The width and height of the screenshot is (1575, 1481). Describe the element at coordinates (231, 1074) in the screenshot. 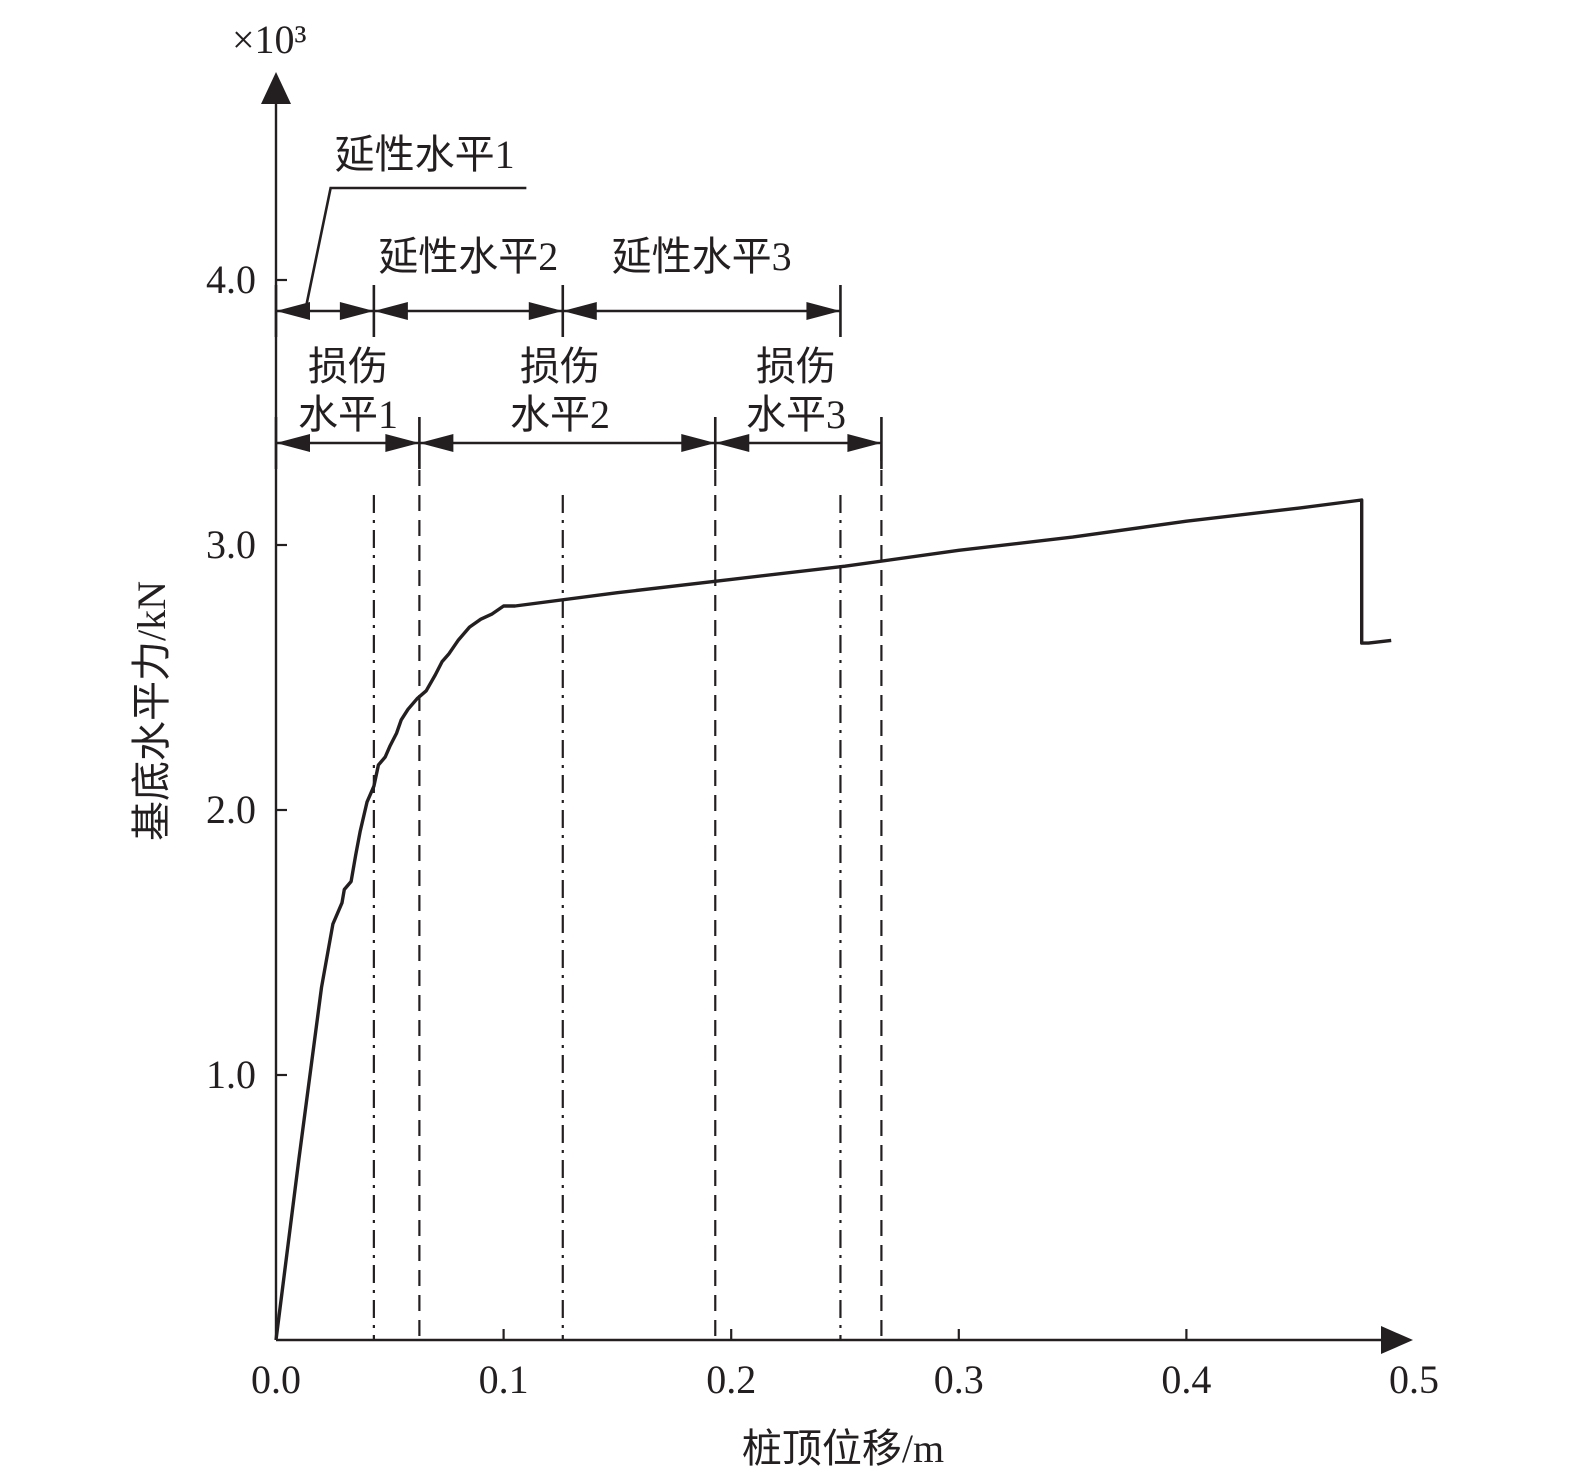

I see `y-tick-label: 1.0` at that location.